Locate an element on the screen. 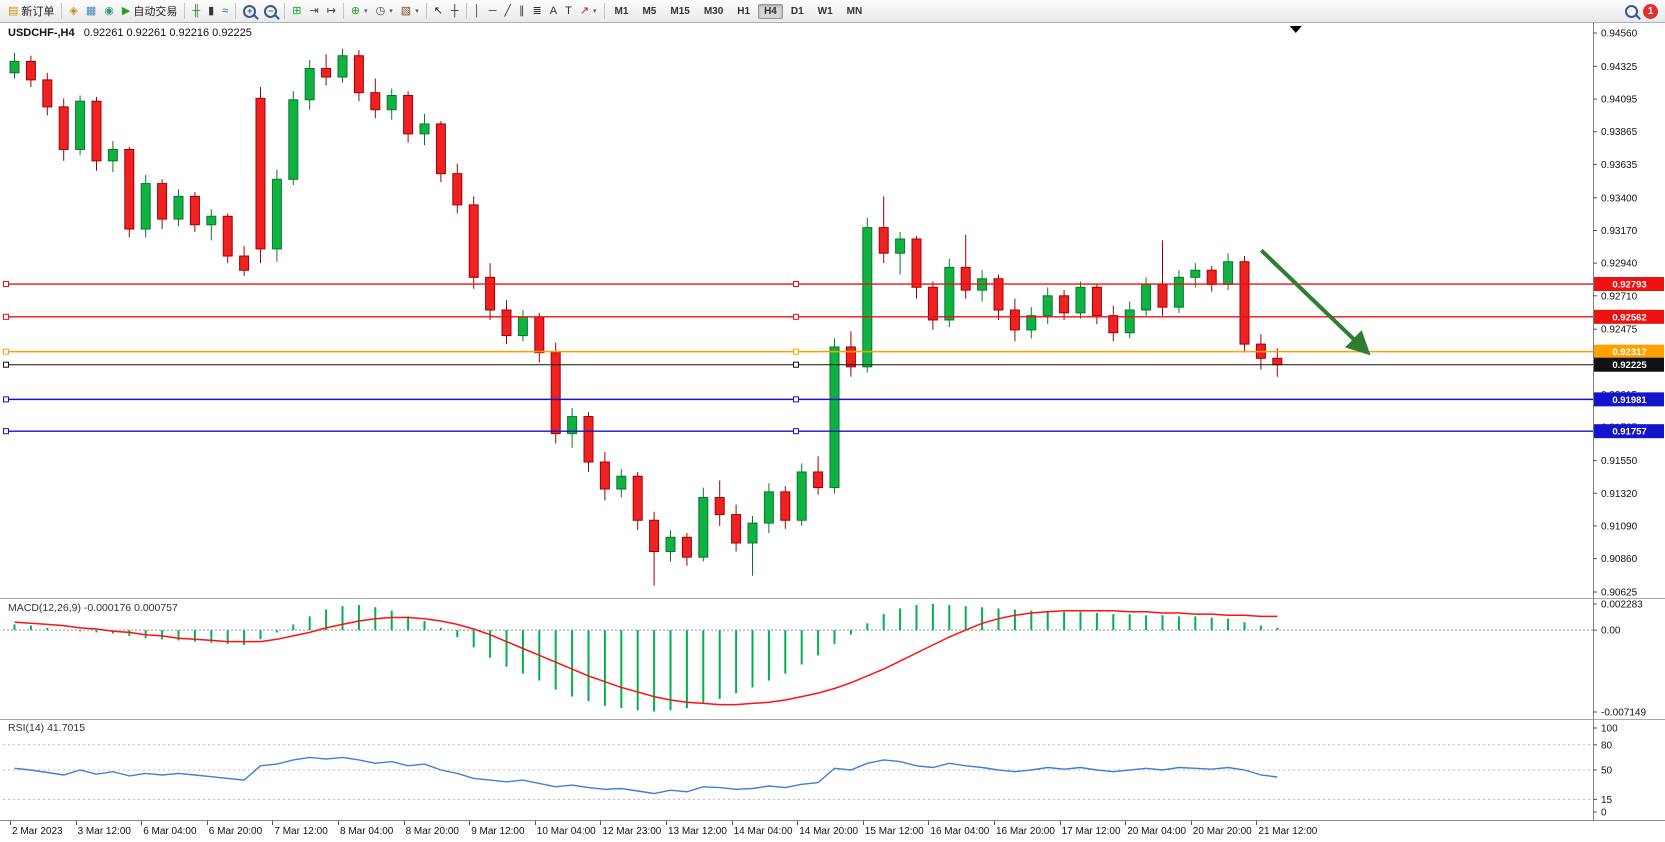 The width and height of the screenshot is (1665, 842). timeframe-m1: M1 is located at coordinates (621, 11).